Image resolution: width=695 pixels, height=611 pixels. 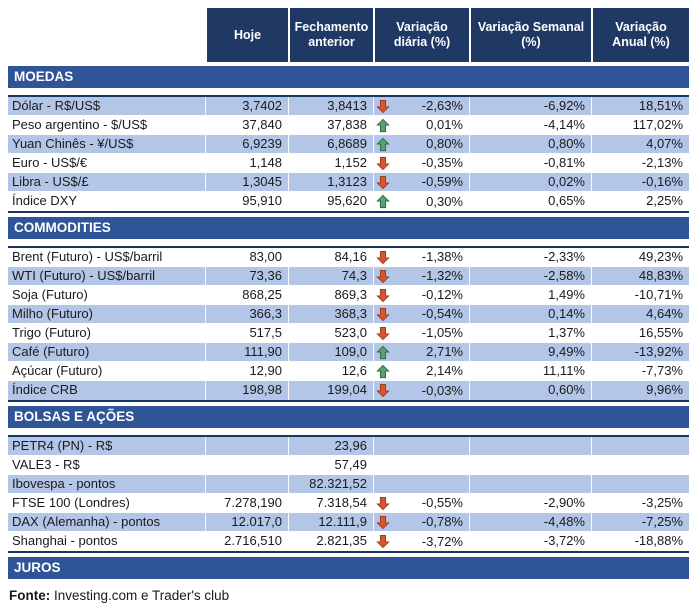 I want to click on variacao-diaria-cell: 2,14%, so click(x=421, y=371).